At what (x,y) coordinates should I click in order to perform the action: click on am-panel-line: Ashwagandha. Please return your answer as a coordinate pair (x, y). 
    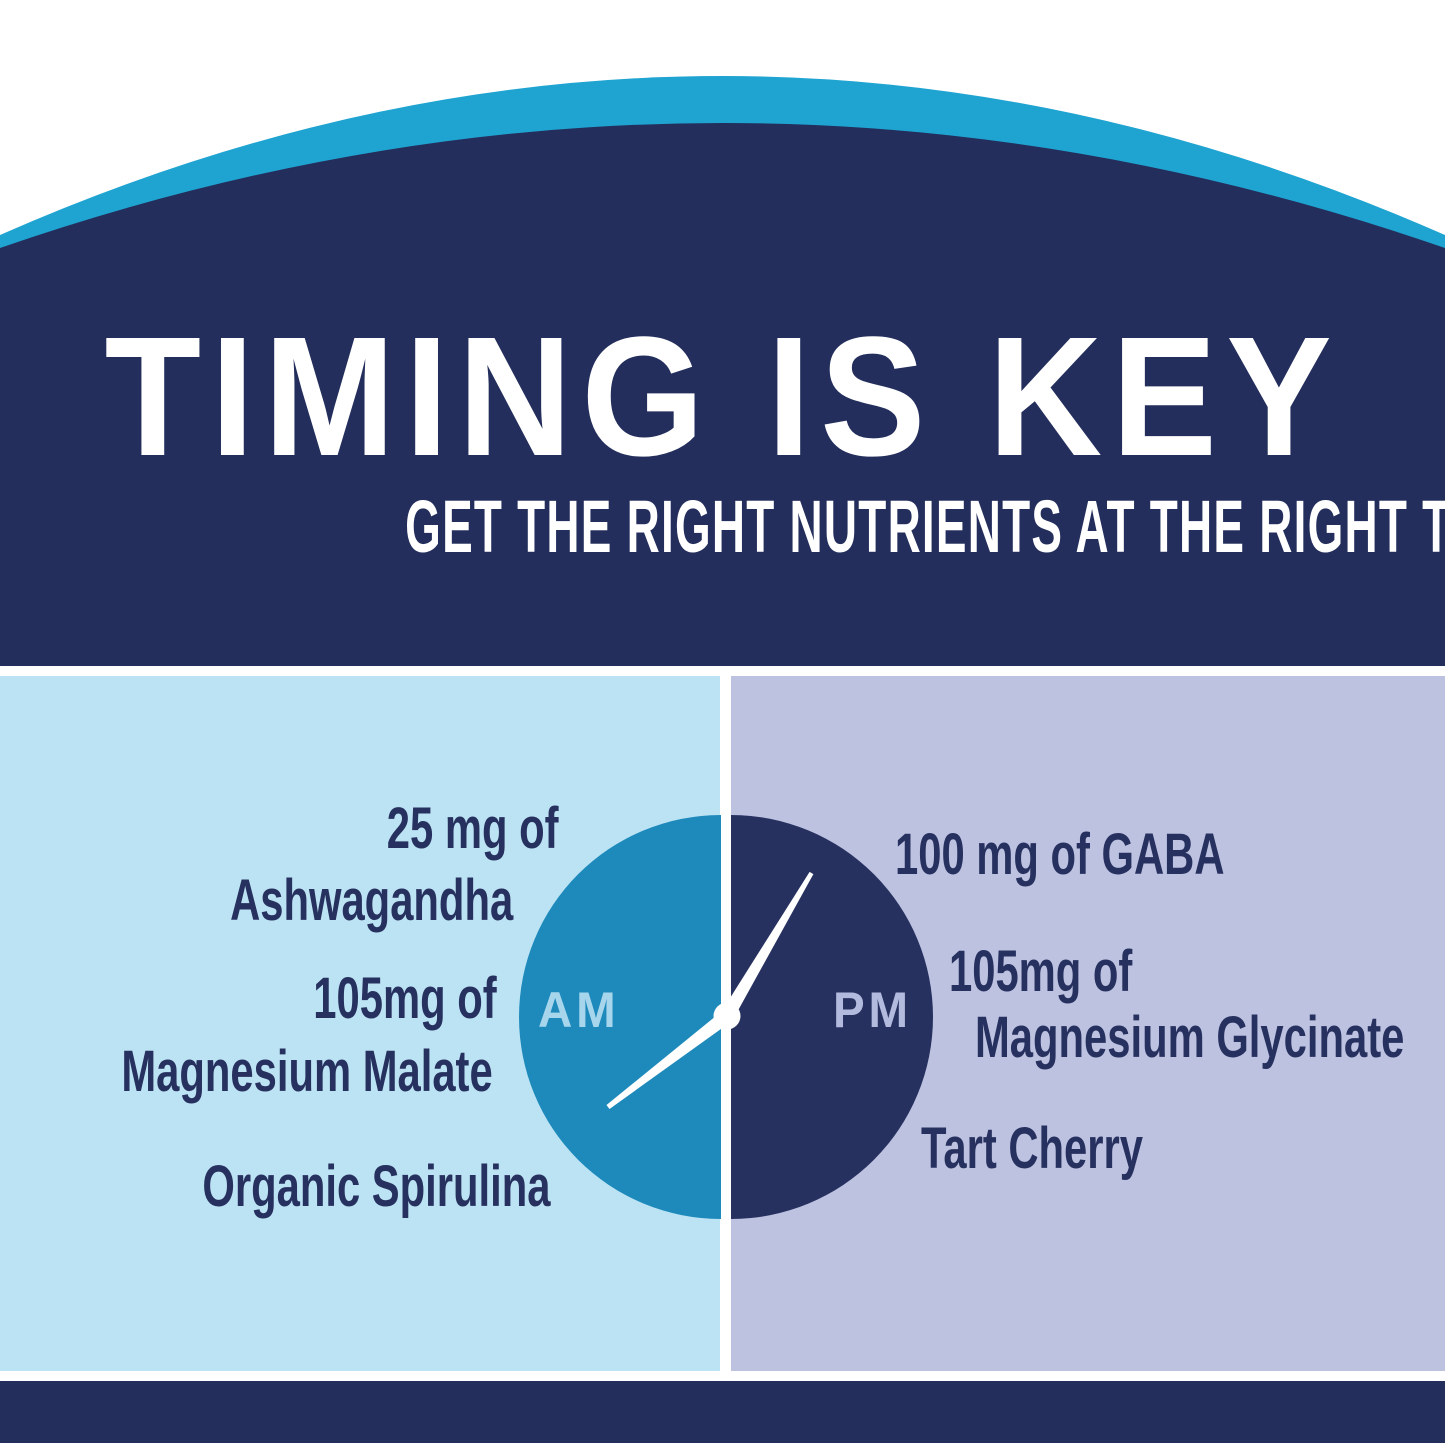
    Looking at the image, I should click on (316, 900).